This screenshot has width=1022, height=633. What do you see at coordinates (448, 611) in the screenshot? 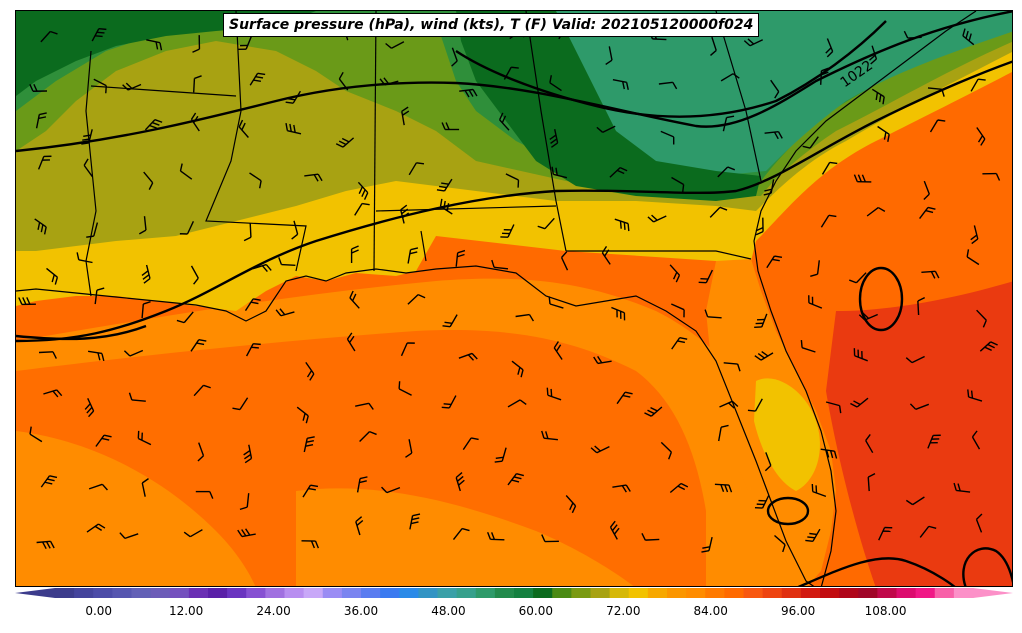
I see `colorbar-tick-label: 48.00` at bounding box center [448, 611].